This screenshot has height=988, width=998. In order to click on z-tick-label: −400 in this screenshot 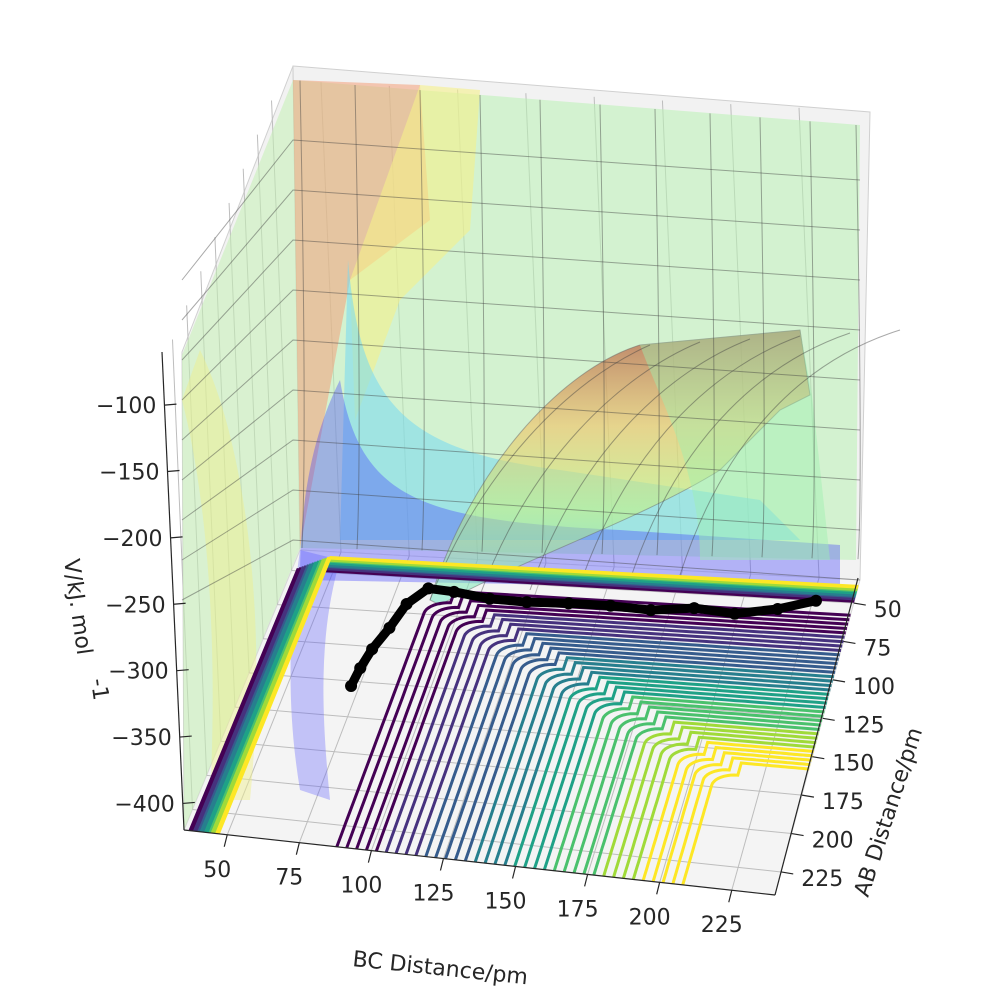, I will do `click(144, 804)`.